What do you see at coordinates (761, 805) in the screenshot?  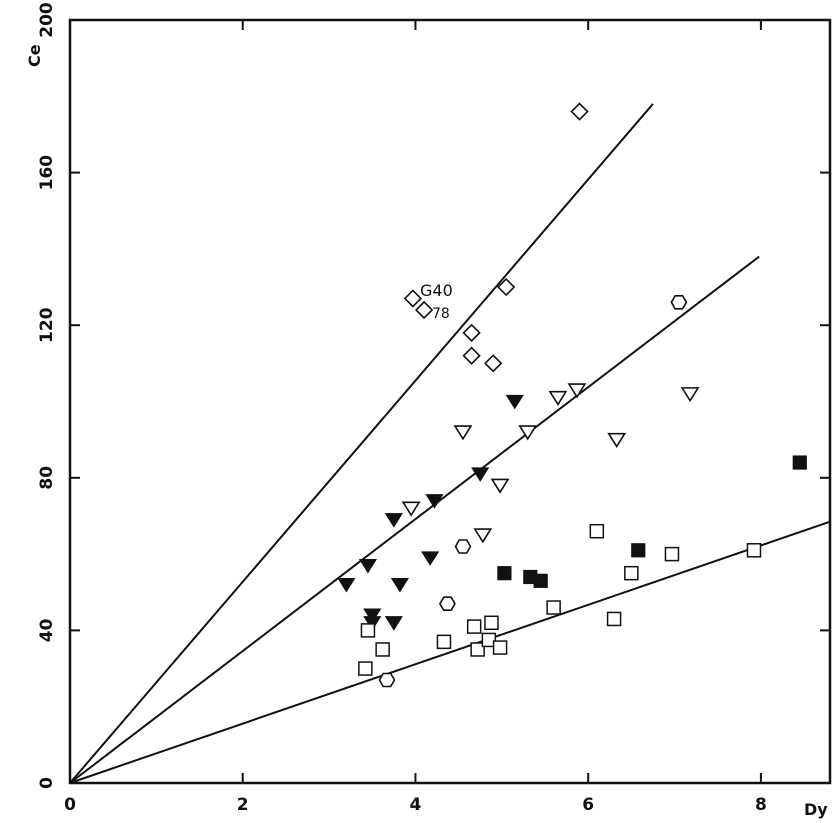 I see `x-tick-label: 8` at bounding box center [761, 805].